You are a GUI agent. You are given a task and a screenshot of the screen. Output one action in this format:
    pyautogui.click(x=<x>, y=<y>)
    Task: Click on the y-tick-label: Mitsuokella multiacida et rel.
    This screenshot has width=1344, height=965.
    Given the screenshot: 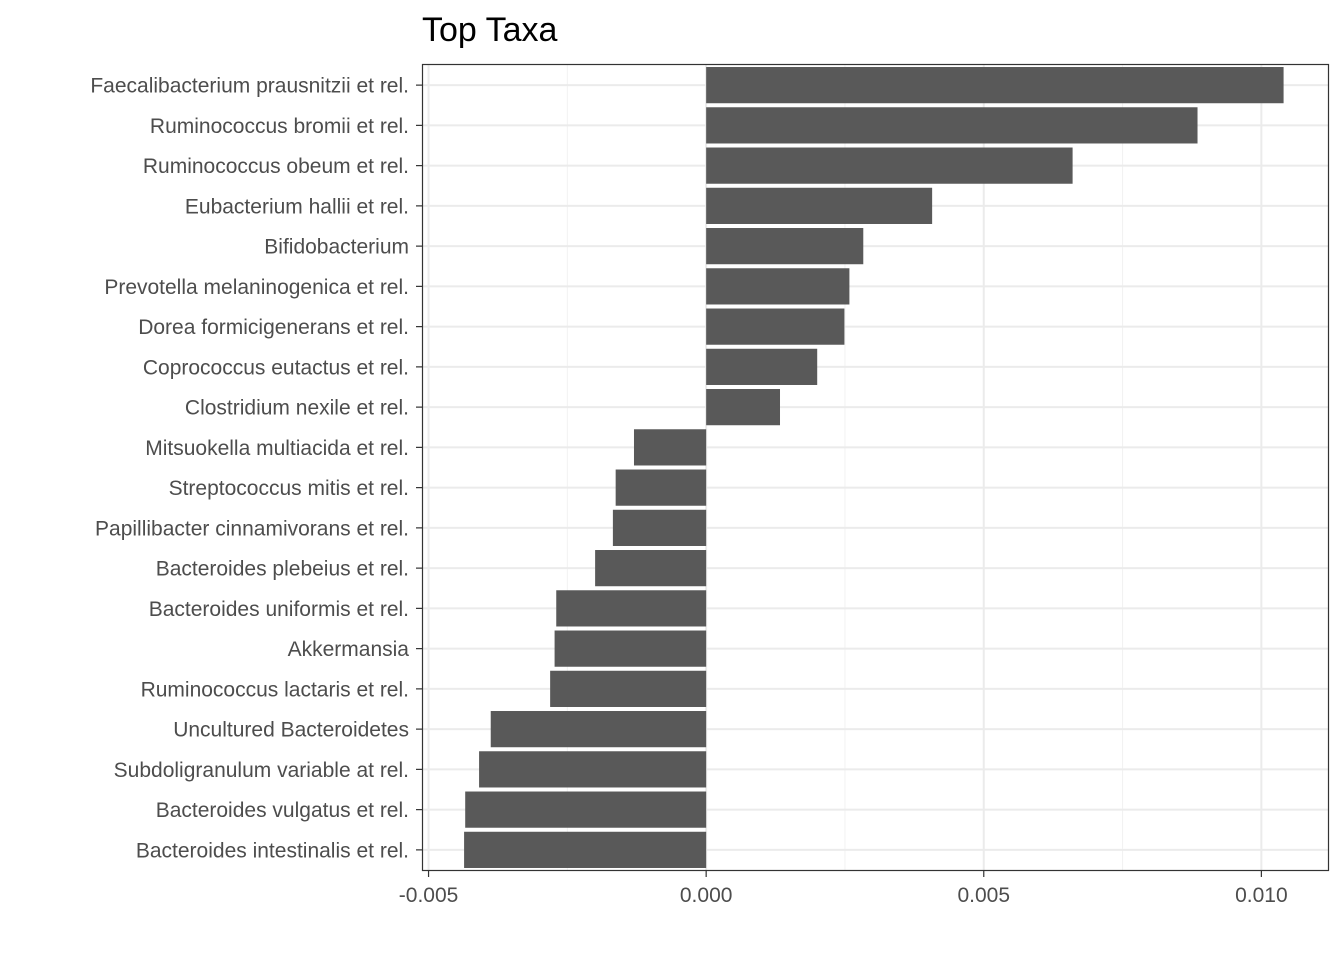 What is the action you would take?
    pyautogui.click(x=277, y=448)
    